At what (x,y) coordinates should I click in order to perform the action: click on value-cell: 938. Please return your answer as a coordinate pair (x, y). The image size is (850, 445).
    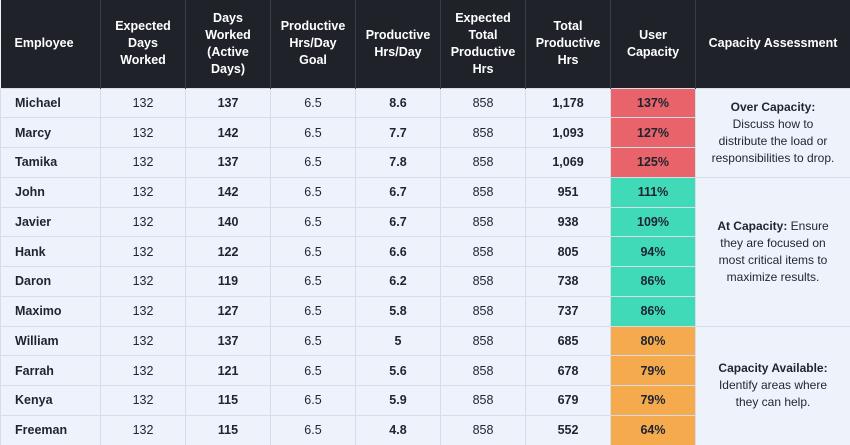
    Looking at the image, I should click on (568, 222).